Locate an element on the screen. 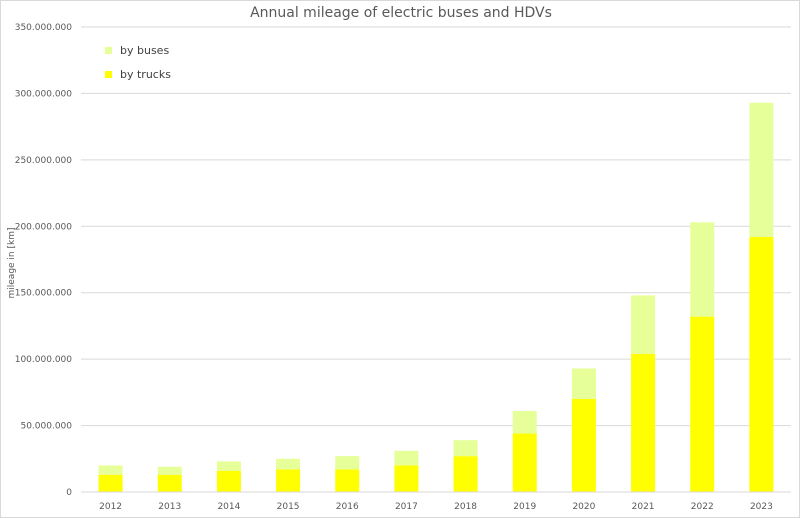 The width and height of the screenshot is (800, 518). x-tick-label: 2020 is located at coordinates (583, 507).